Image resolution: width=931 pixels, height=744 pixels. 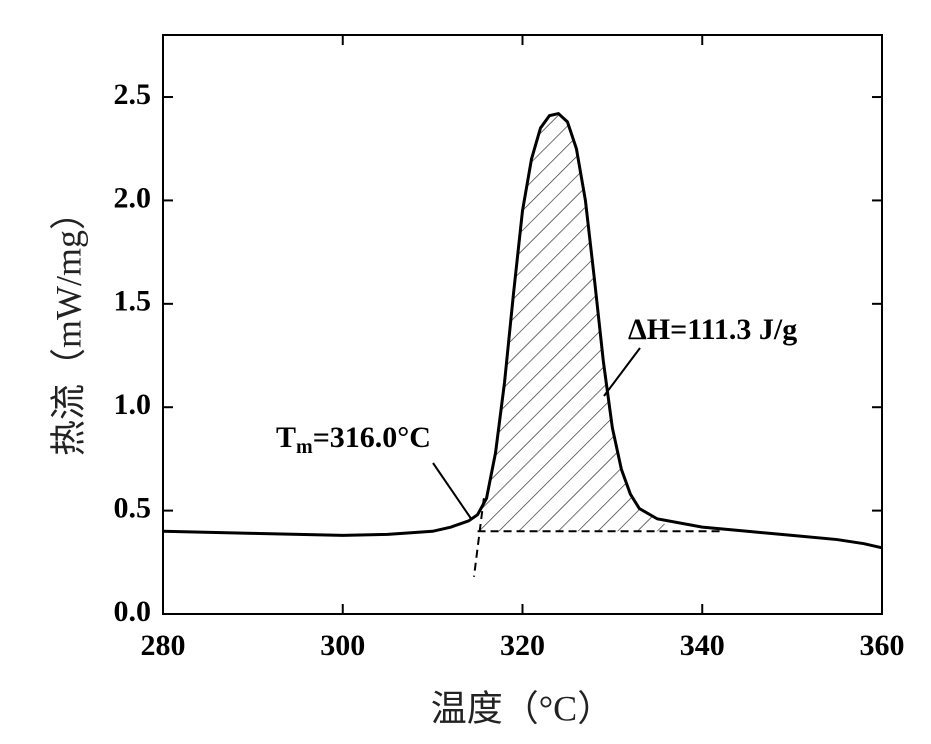 I want to click on y-tick-label: 0.0, so click(x=133, y=611).